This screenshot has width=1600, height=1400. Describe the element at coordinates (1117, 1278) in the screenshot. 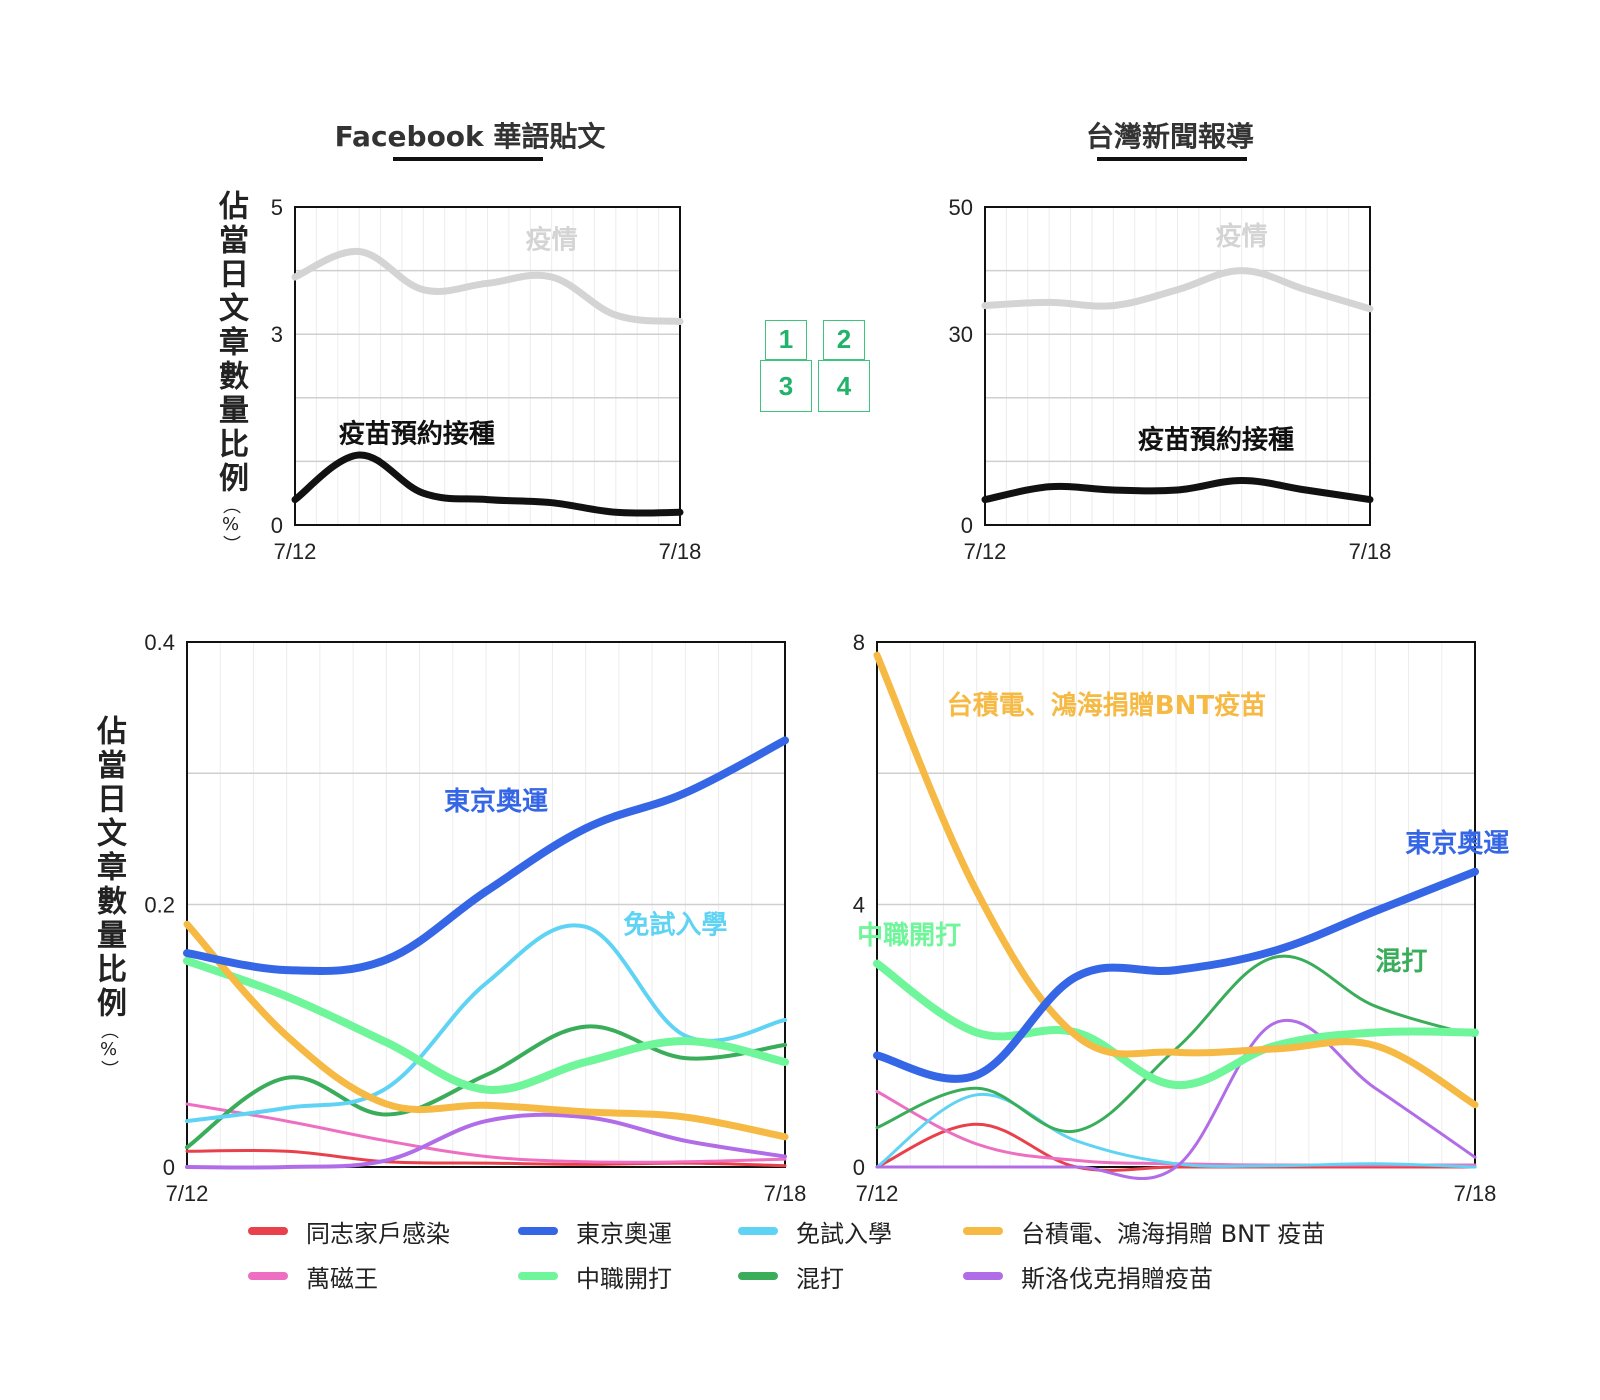

I see `legend-label: 斯洛伐克捐贈疫苗` at that location.